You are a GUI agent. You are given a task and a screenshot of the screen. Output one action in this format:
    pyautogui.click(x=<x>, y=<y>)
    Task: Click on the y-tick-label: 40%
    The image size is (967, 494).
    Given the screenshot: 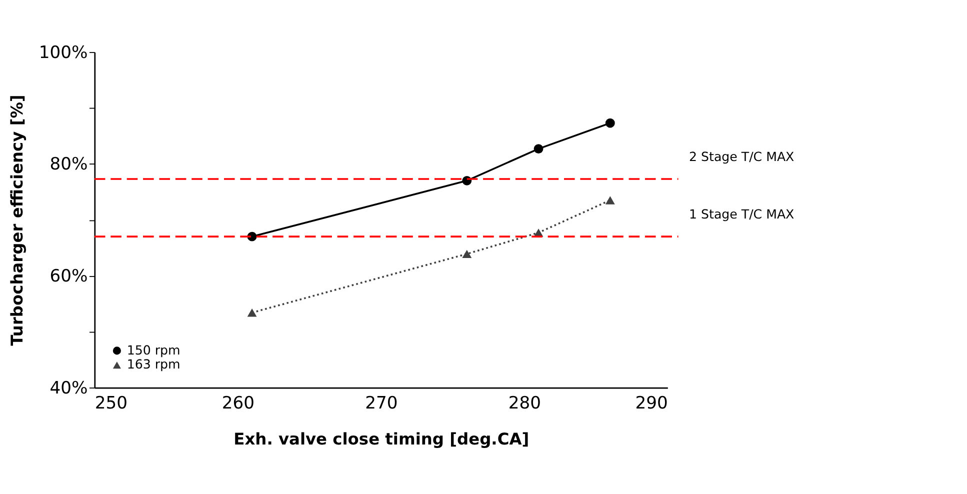 What is the action you would take?
    pyautogui.click(x=69, y=388)
    